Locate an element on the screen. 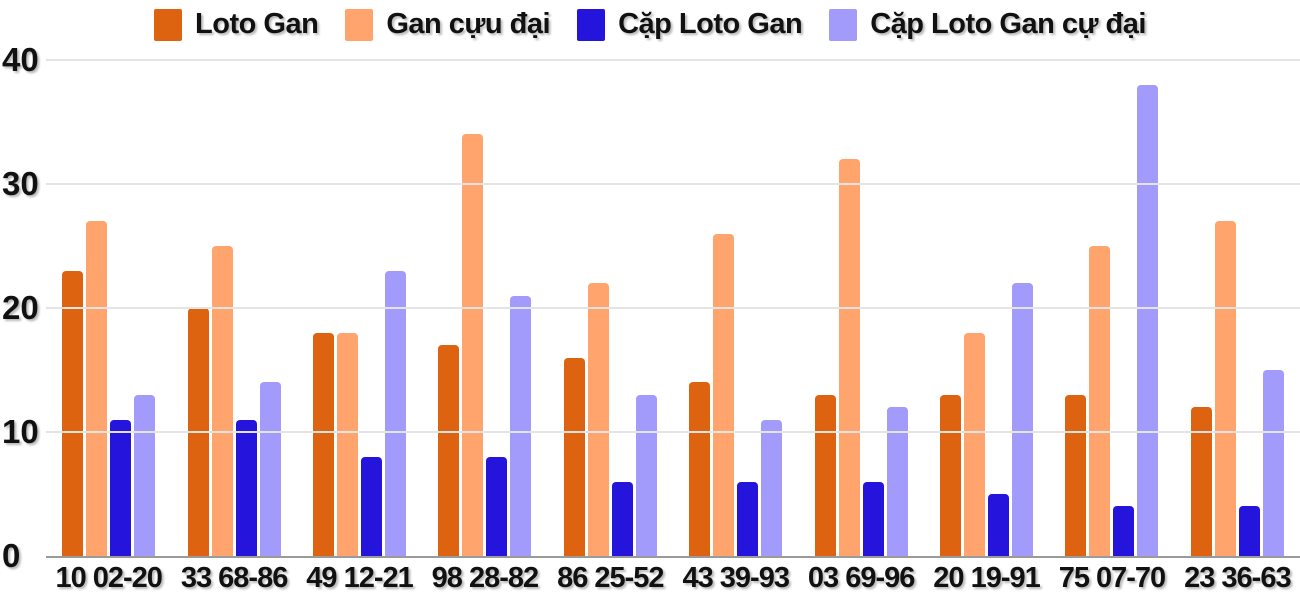 This screenshot has width=1300, height=600. bar-group-9: 75 07-70 is located at coordinates (1111, 327).